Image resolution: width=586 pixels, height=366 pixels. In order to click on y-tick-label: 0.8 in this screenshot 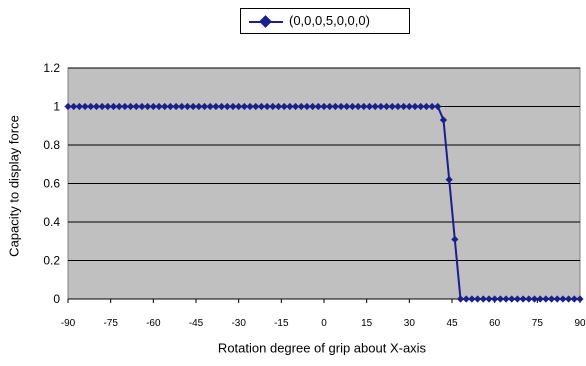, I will do `click(51, 145)`.